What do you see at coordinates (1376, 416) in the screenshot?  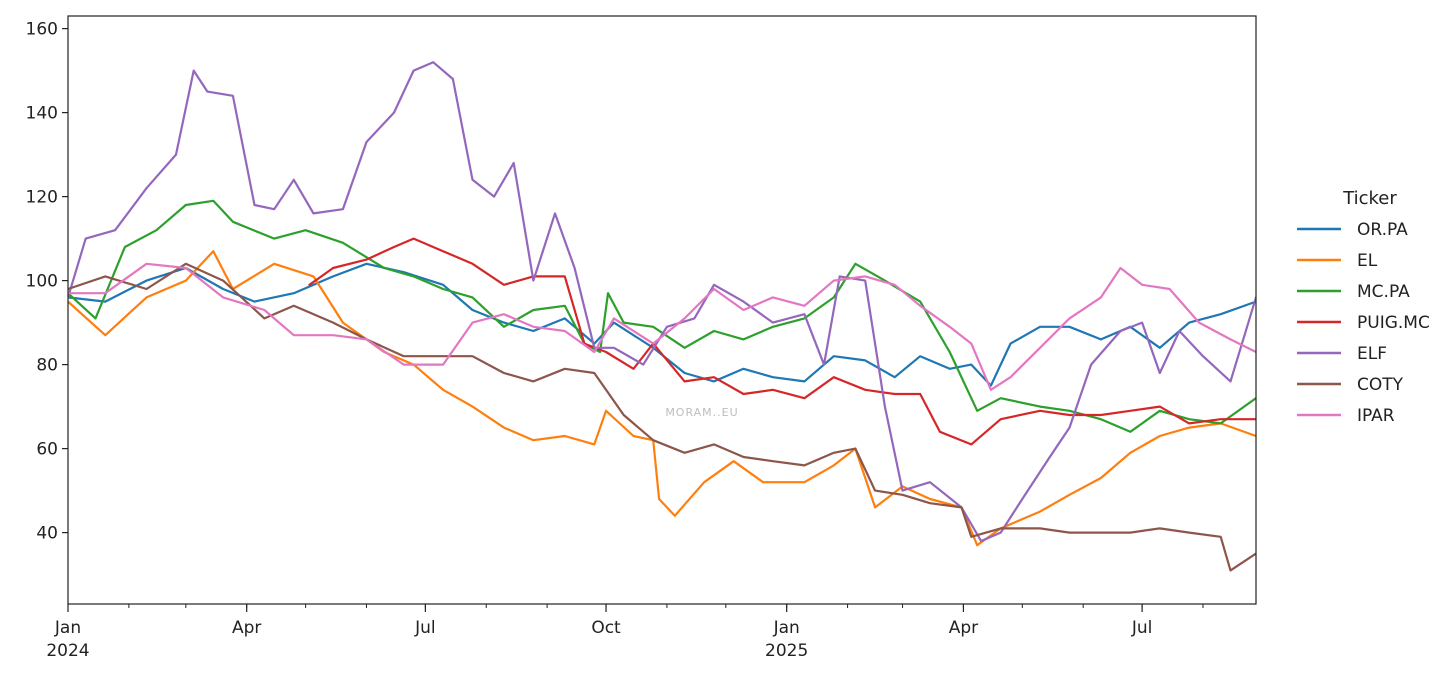 I see `legend-label: IPAR` at bounding box center [1376, 416].